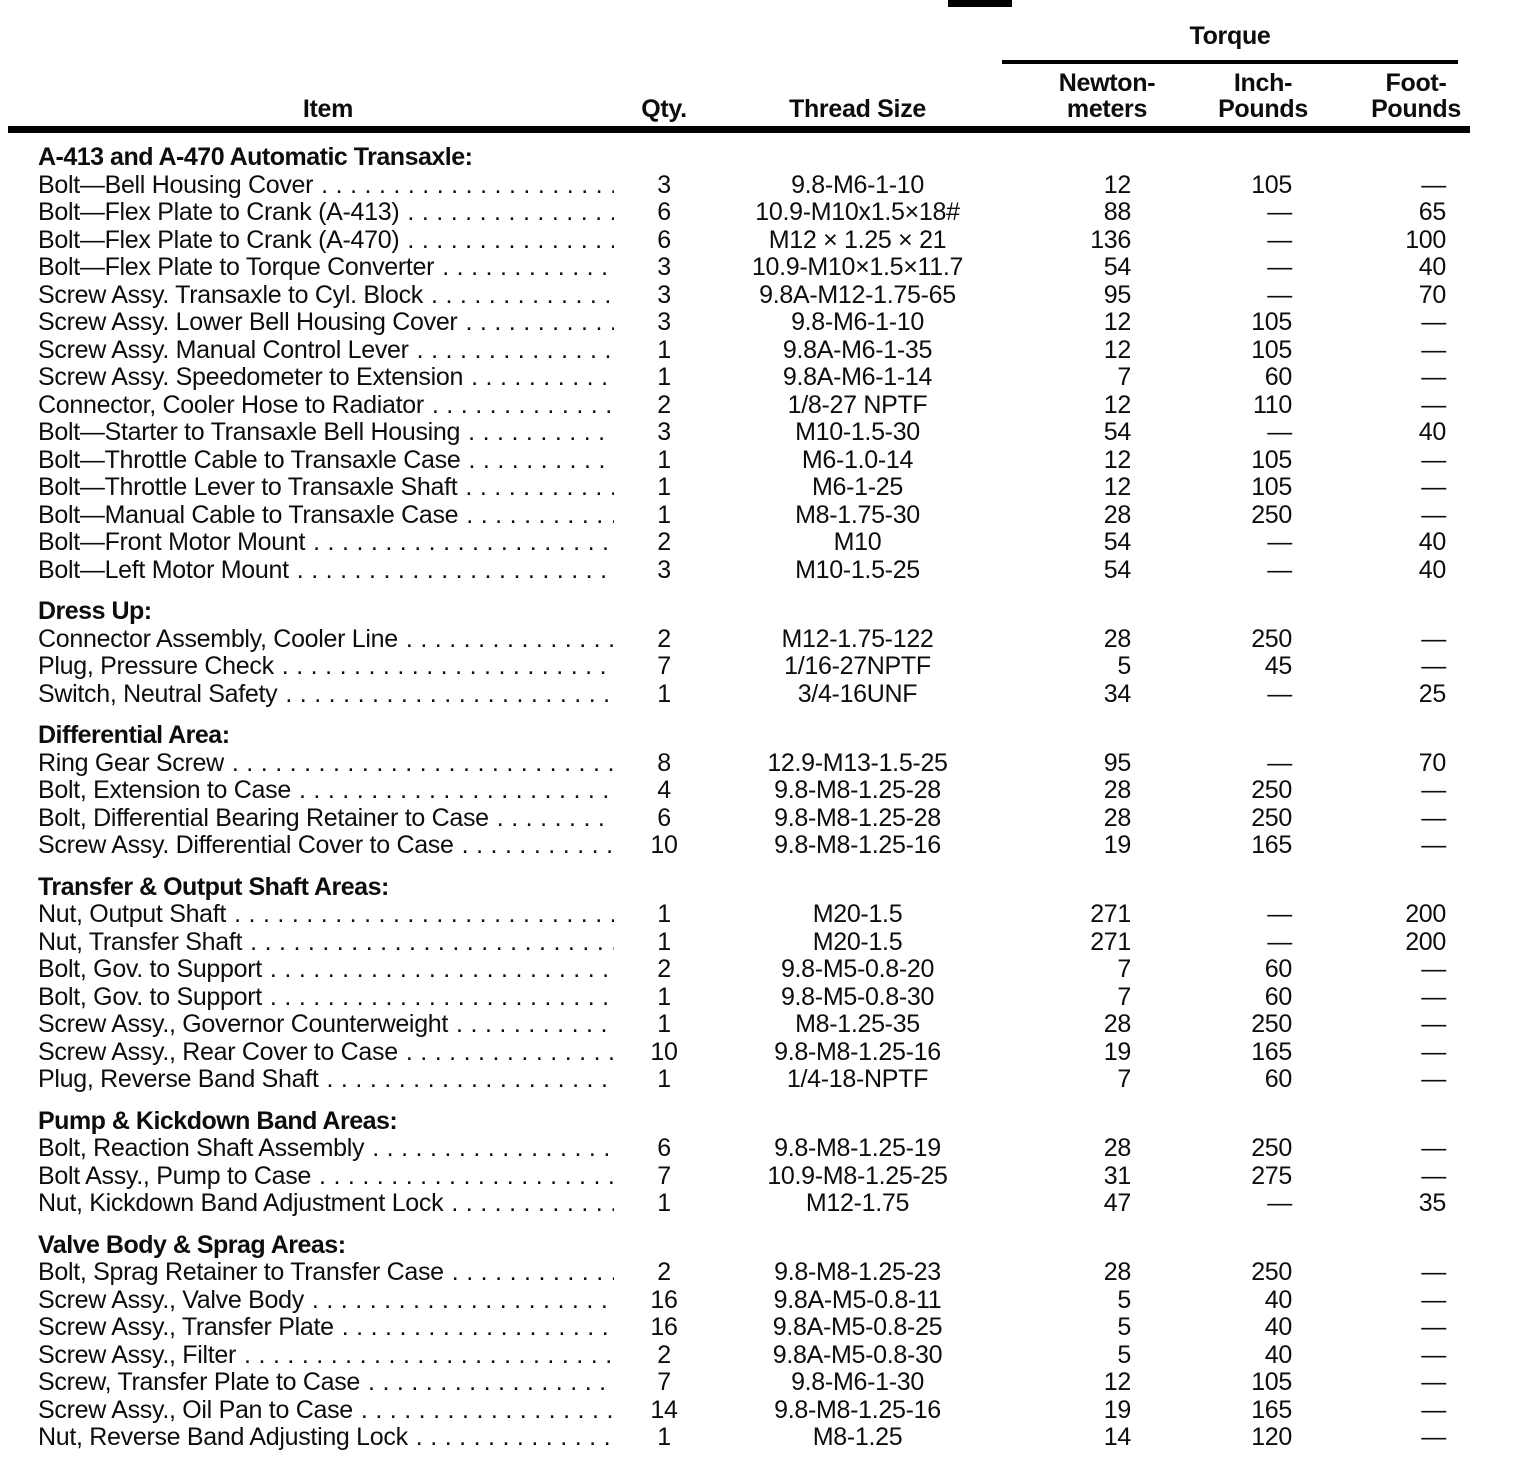 This screenshot has height=1478, width=1520. Describe the element at coordinates (1271, 1148) in the screenshot. I see `inch-pounds-value: 250` at that location.